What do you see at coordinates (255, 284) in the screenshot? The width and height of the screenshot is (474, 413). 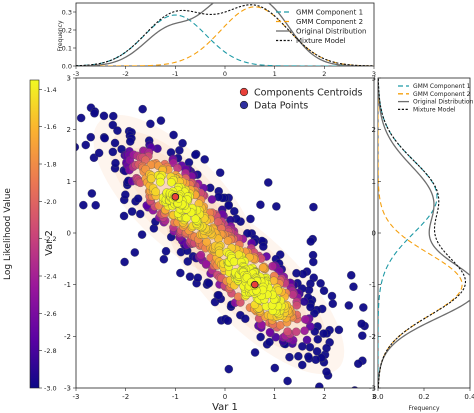 I see `centroid-marker` at bounding box center [255, 284].